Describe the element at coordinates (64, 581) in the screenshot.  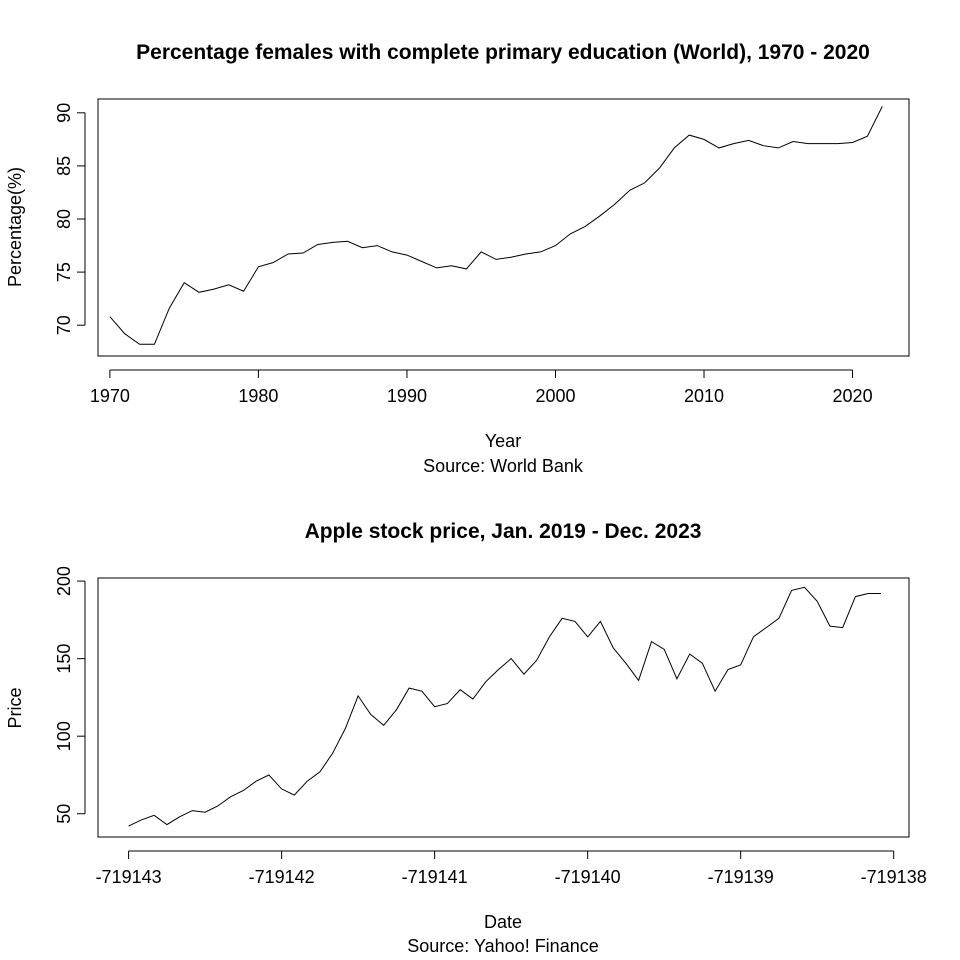
I see `y-tick-label: 200` at that location.